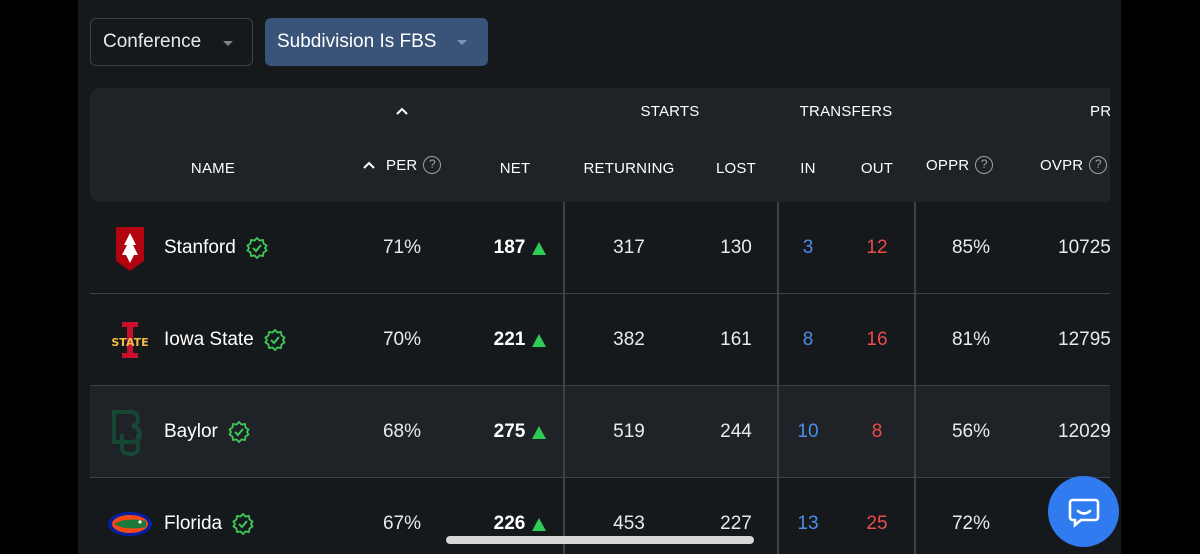 This screenshot has width=1200, height=554. I want to click on oppr-column-header: OPPR ?, so click(971, 165).